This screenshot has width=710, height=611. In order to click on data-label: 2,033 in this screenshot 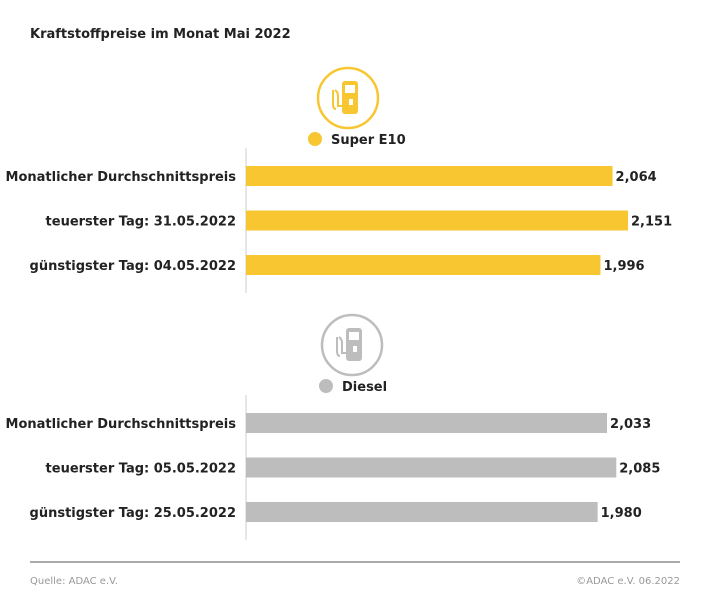, I will do `click(630, 424)`.